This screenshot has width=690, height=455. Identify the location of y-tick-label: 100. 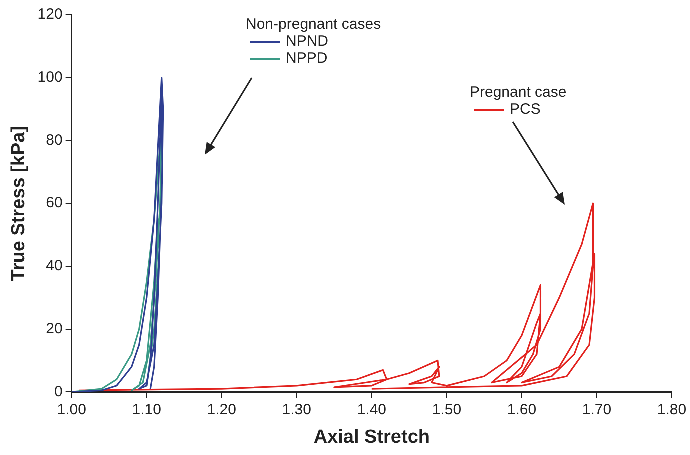
(50, 77).